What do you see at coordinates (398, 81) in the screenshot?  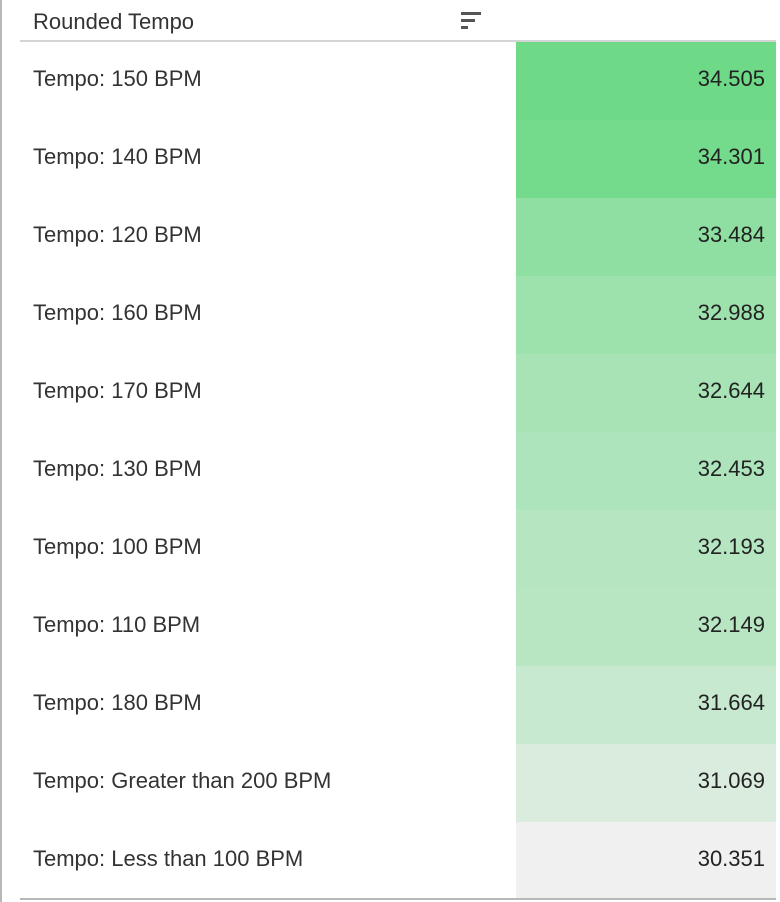 I see `table-row: Tempo: 150 BPM 34.505` at bounding box center [398, 81].